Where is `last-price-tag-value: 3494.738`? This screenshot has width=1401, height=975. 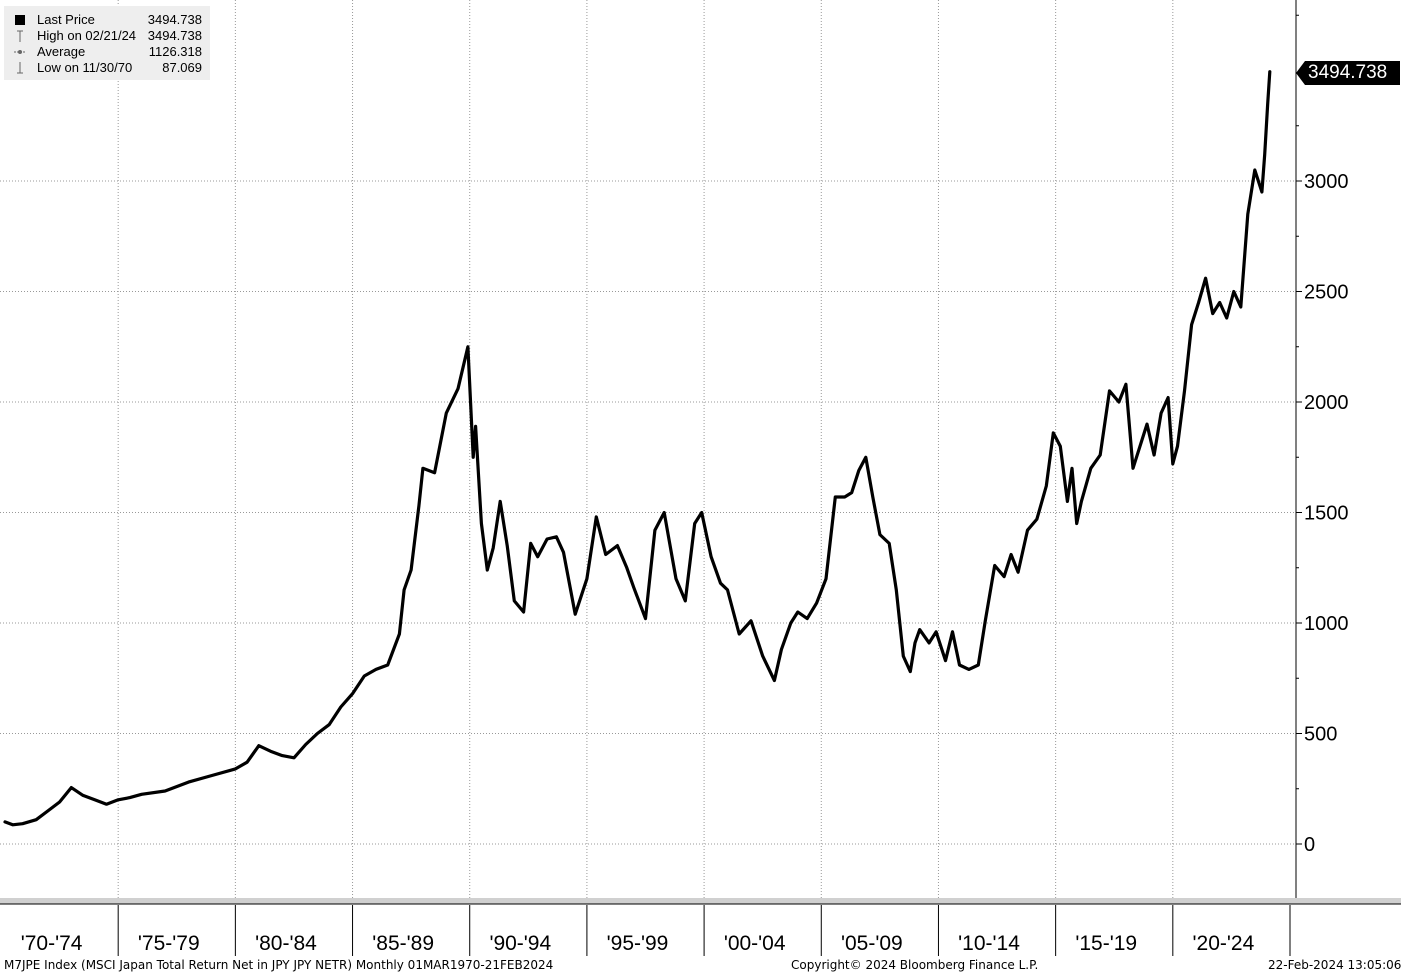 last-price-tag-value: 3494.738 is located at coordinates (1348, 72).